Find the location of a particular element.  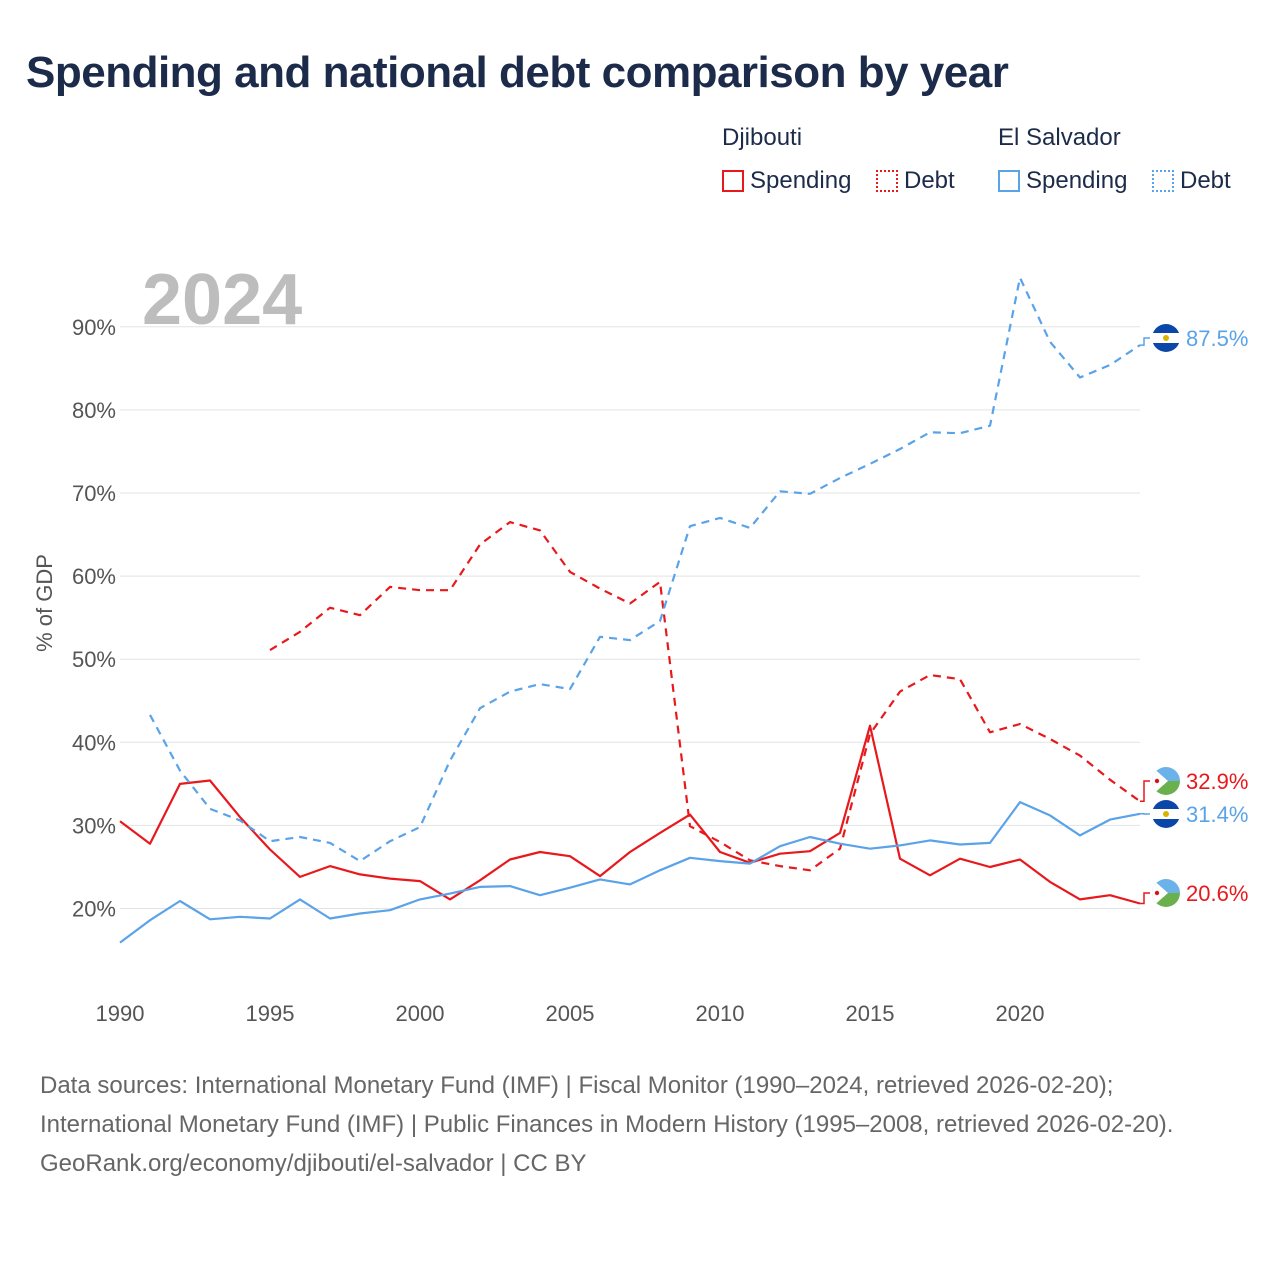

end-label-djibouti-spending: 20.6% is located at coordinates (1217, 893).